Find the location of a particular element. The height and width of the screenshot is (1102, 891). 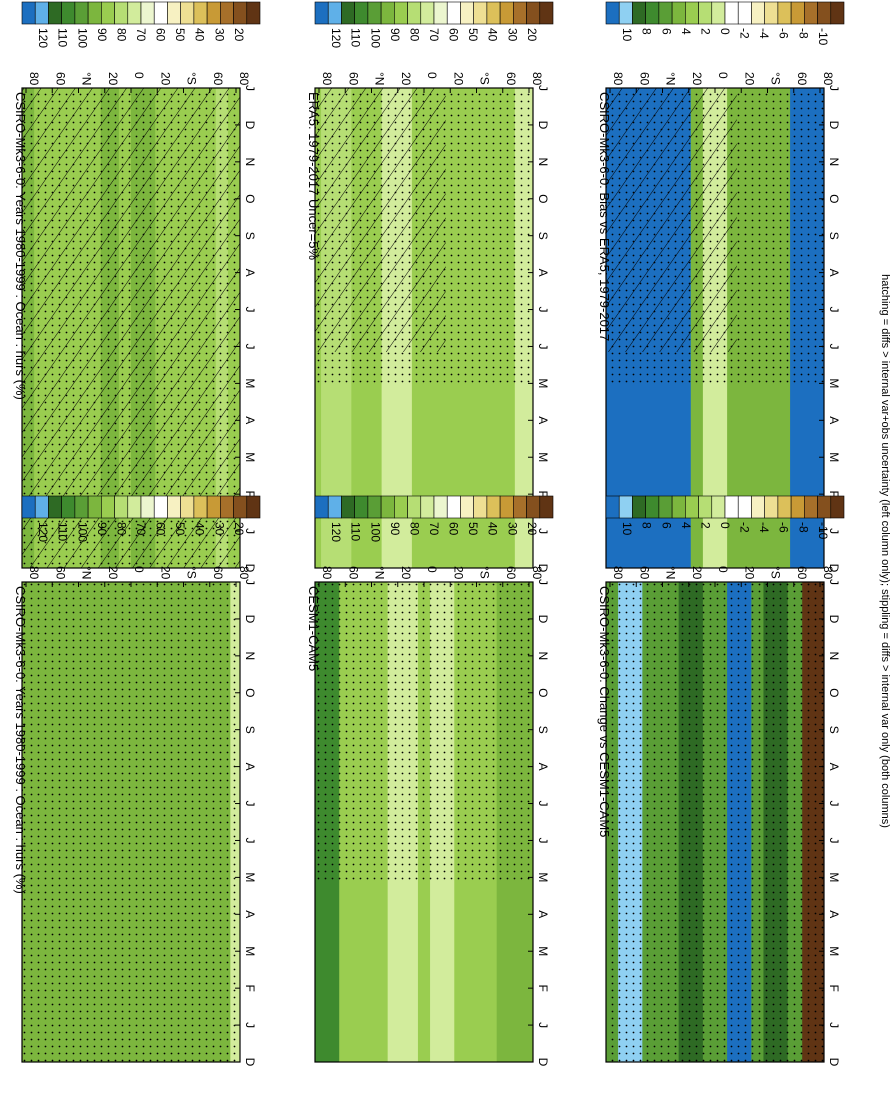

lat-tick-label: 0 is located at coordinates (139, 75).